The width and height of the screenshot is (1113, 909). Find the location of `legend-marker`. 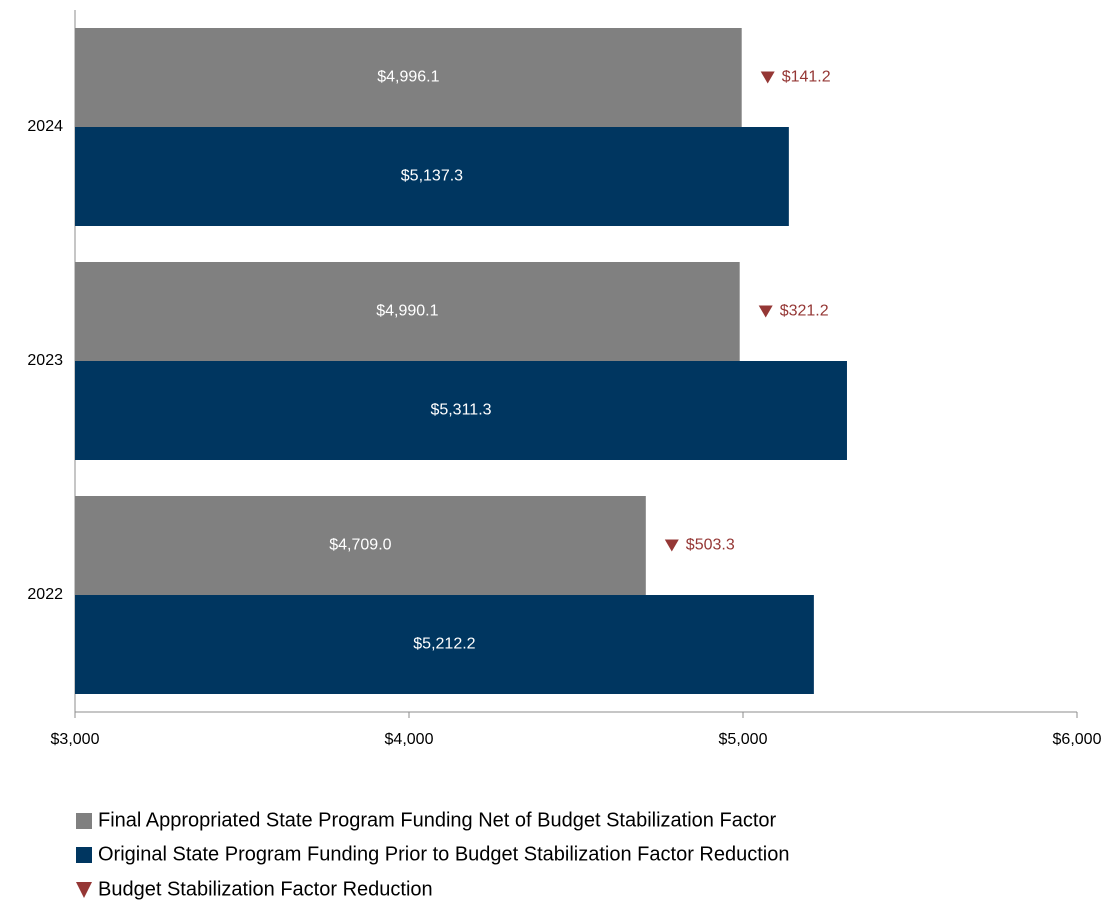

legend-marker is located at coordinates (84, 890).